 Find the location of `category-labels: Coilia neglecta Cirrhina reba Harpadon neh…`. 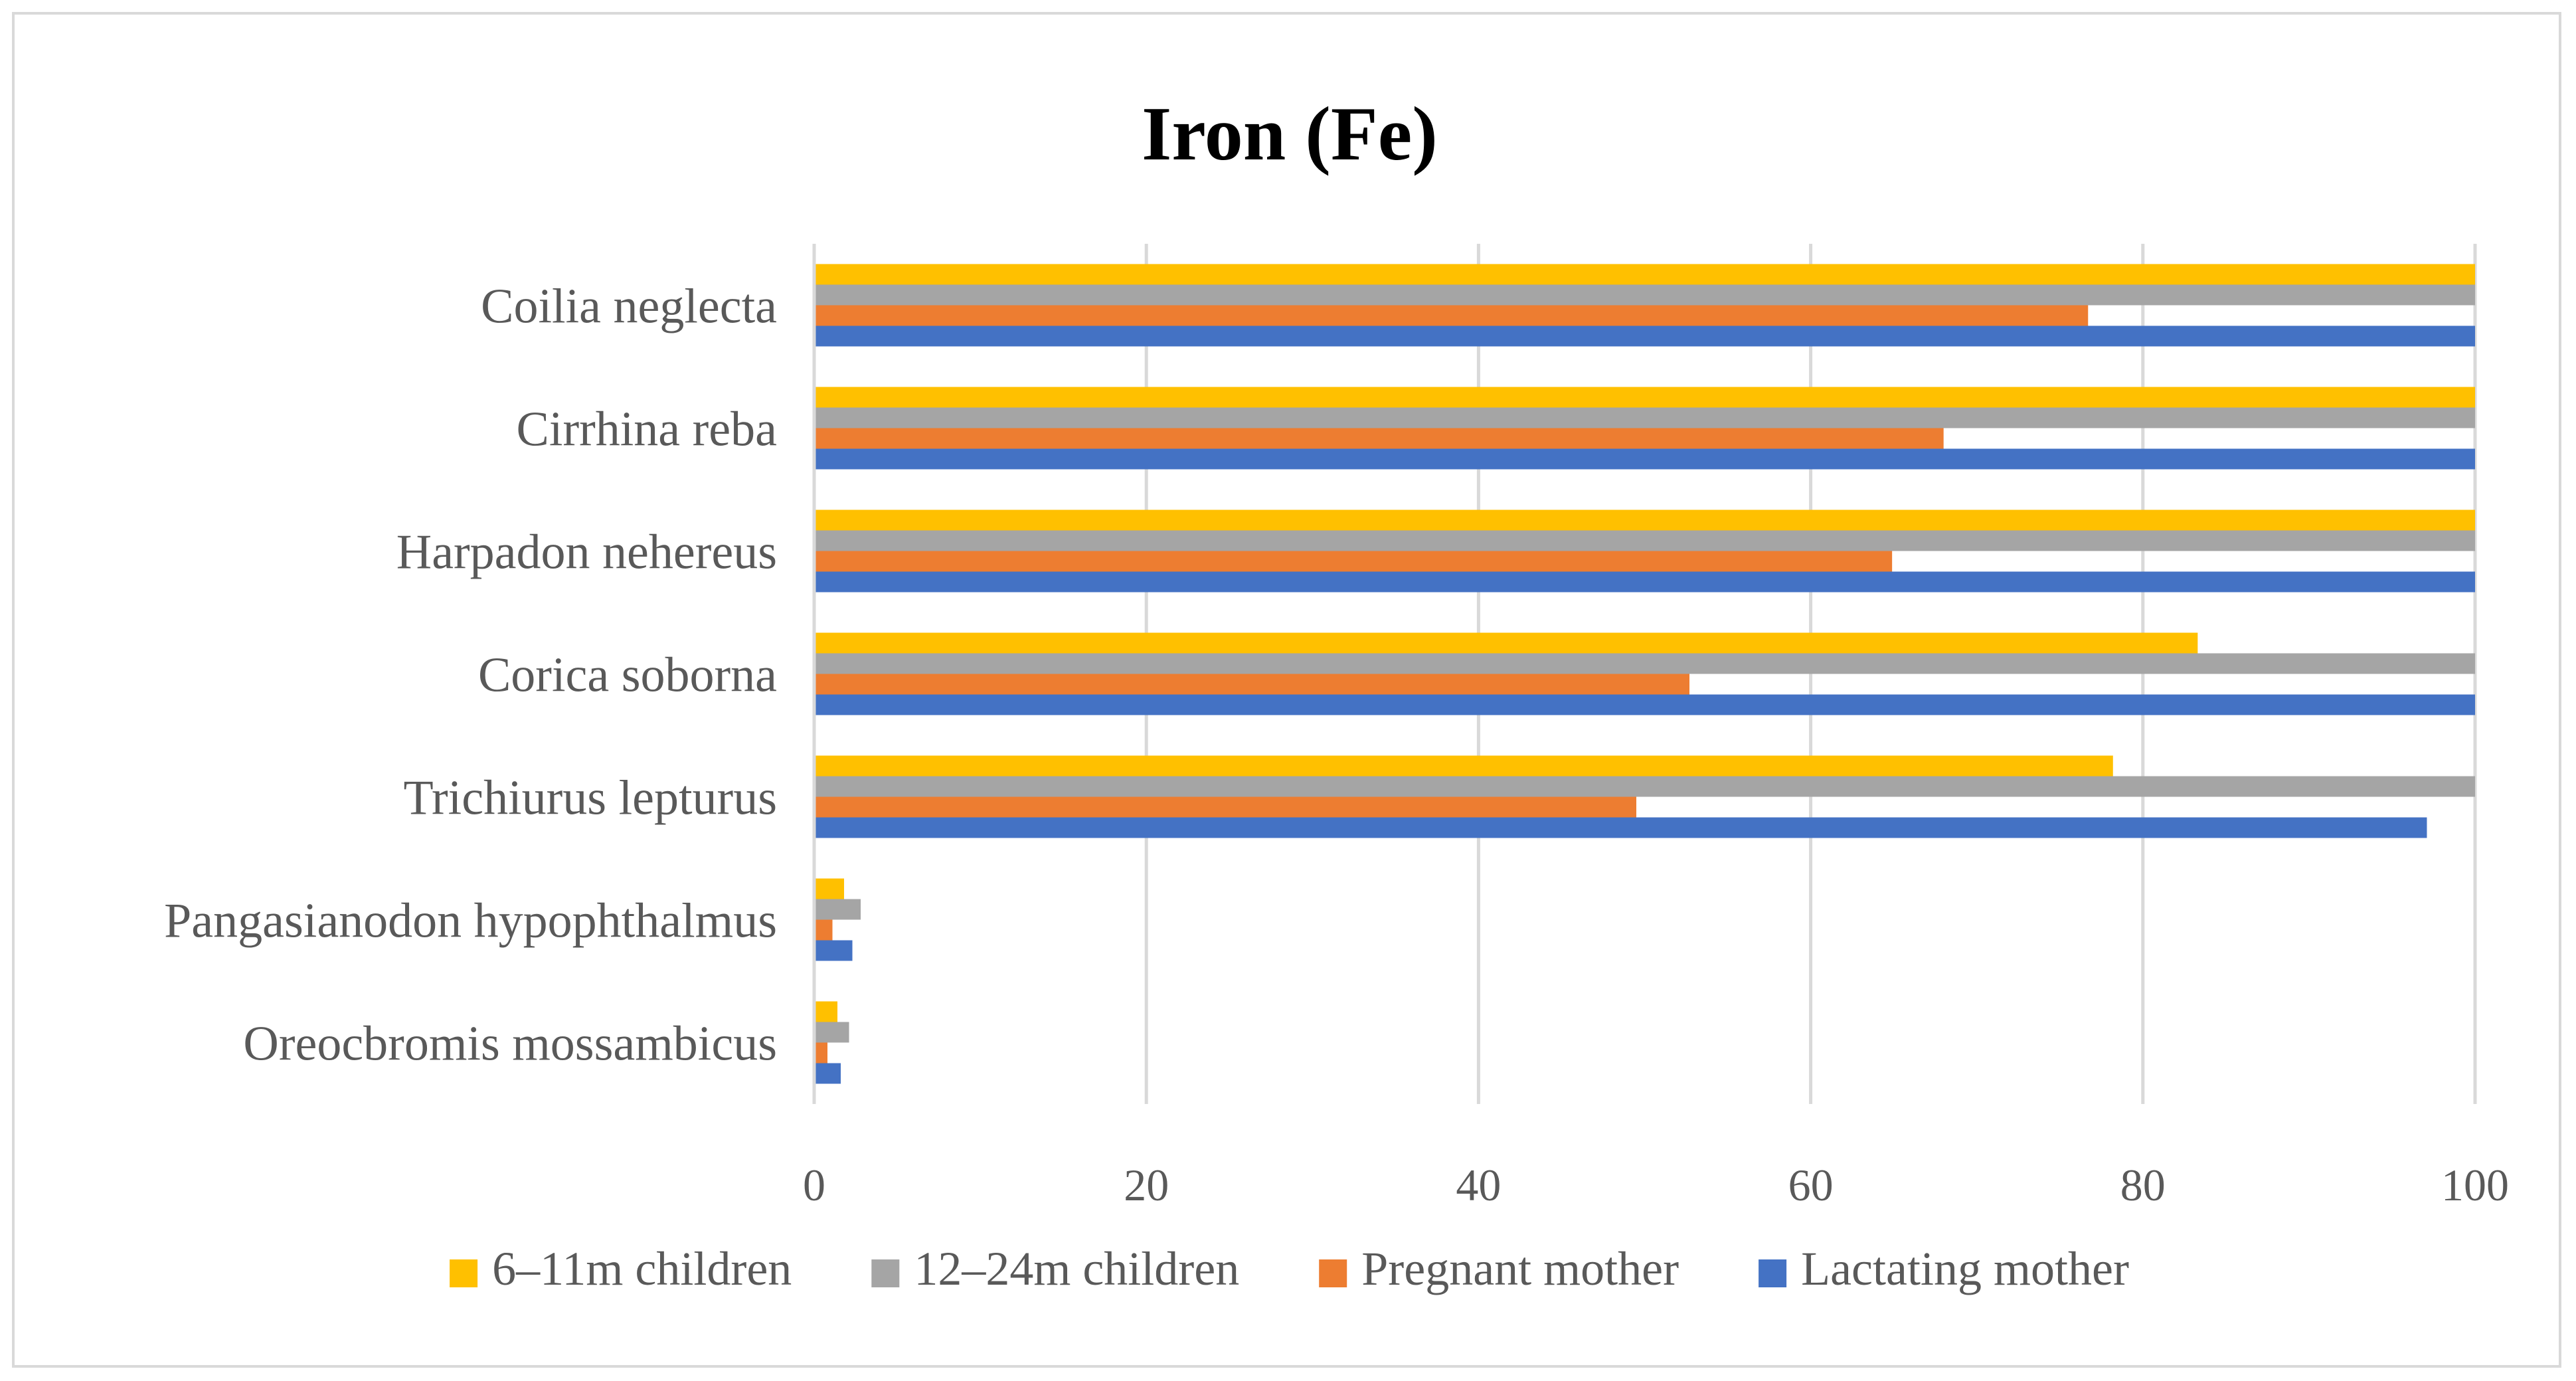

category-labels: Coilia neglecta Cirrhina reba Harpadon neh… is located at coordinates (470, 675).